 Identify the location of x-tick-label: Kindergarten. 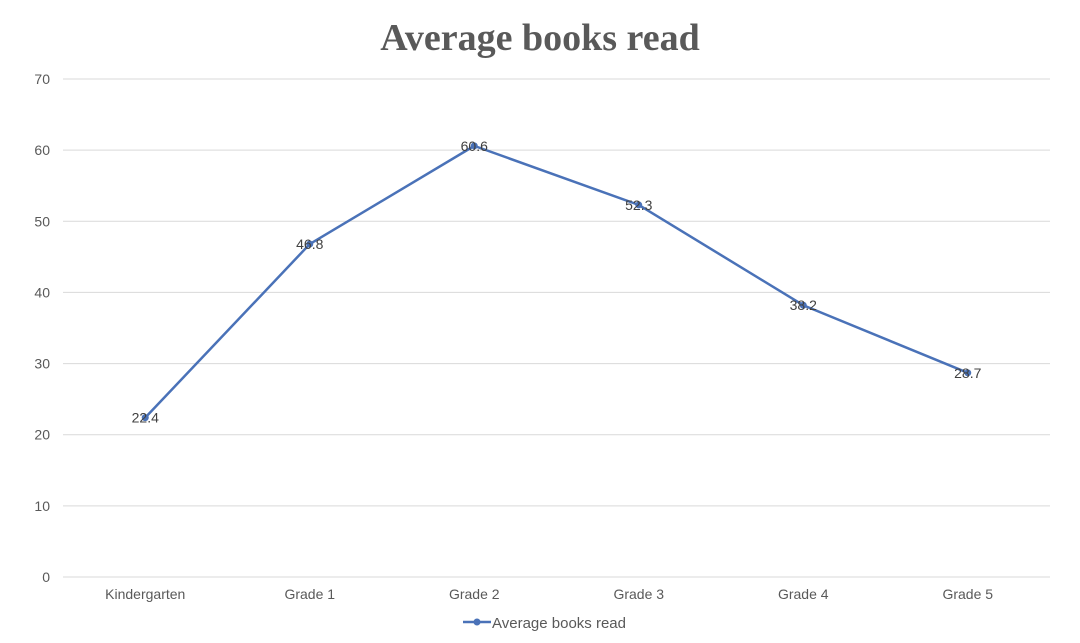
(145, 594).